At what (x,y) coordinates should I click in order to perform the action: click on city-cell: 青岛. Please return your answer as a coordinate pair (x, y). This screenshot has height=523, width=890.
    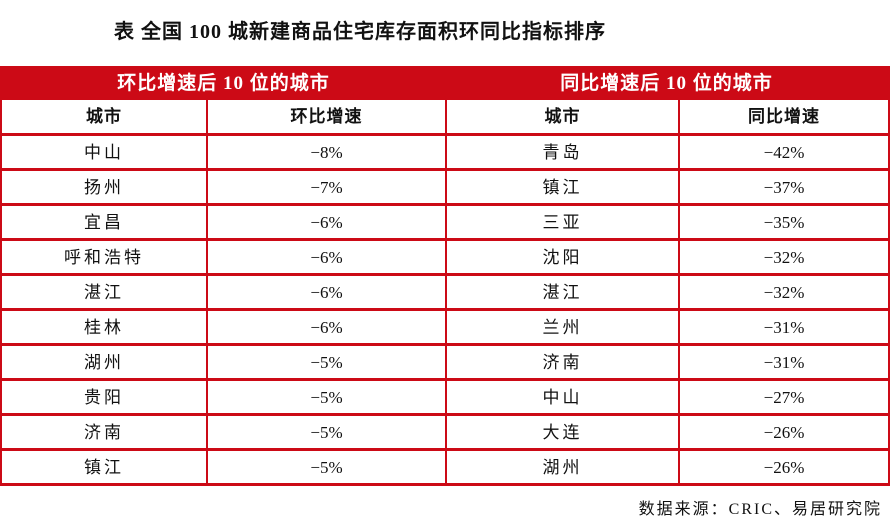
    Looking at the image, I should click on (562, 152).